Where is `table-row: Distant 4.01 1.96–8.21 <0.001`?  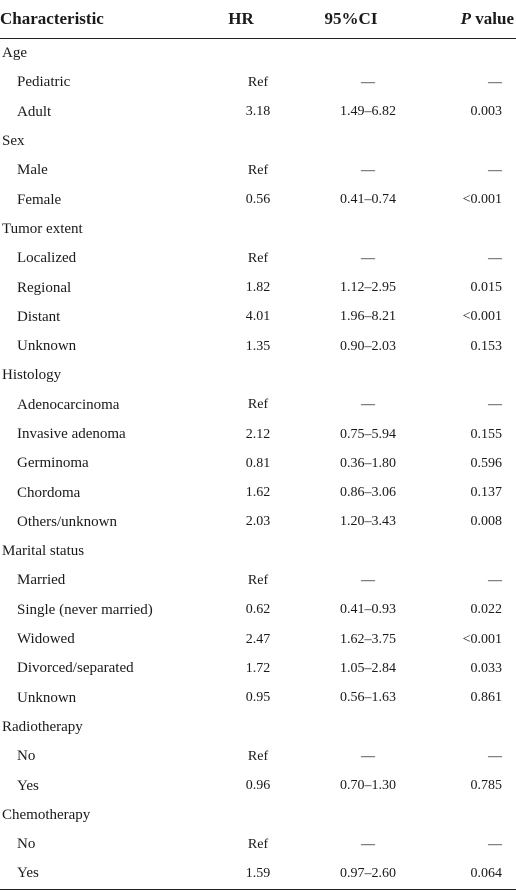 table-row: Distant 4.01 1.96–8.21 <0.001 is located at coordinates (258, 317).